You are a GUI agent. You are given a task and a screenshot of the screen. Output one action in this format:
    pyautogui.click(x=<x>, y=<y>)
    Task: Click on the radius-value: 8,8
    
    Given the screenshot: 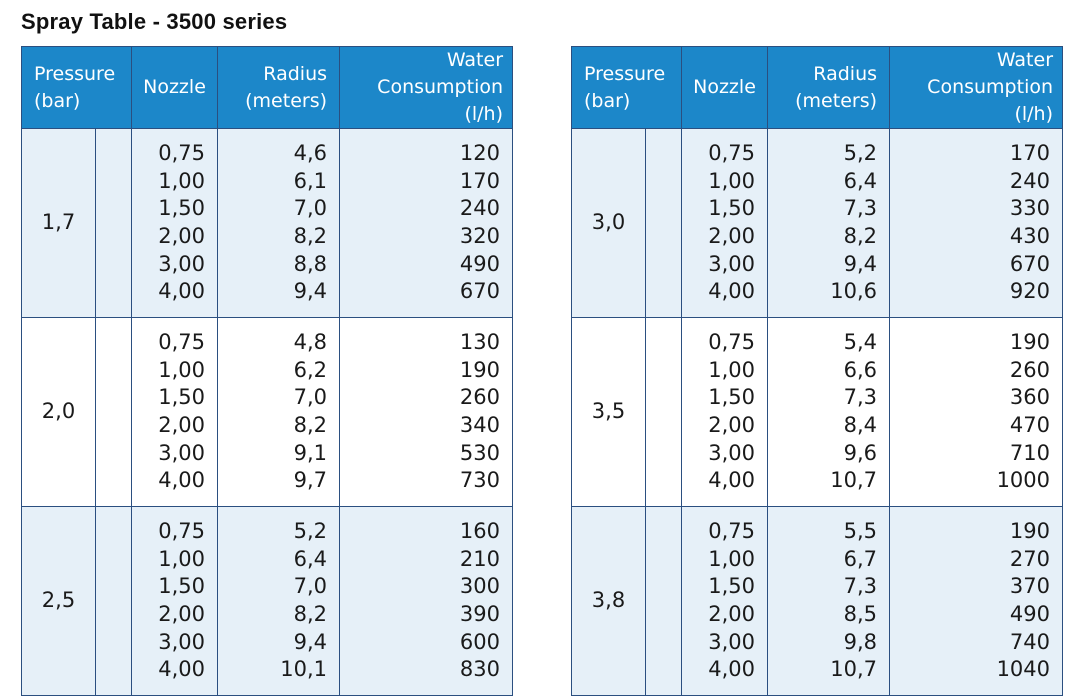 What is the action you would take?
    pyautogui.click(x=310, y=263)
    